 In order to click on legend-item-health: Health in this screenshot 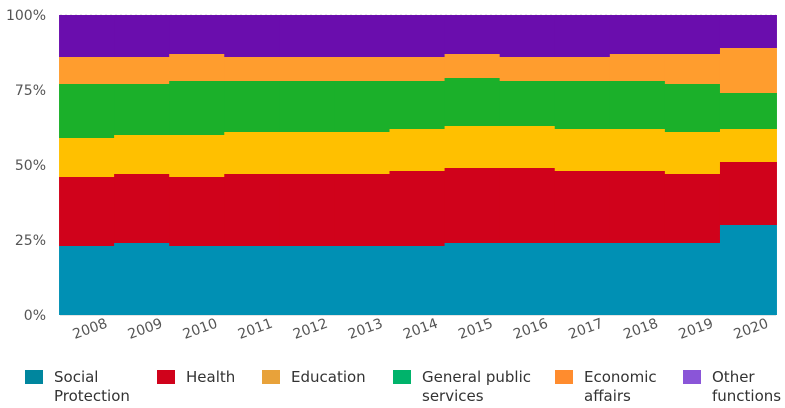, I will do `click(226, 377)`.